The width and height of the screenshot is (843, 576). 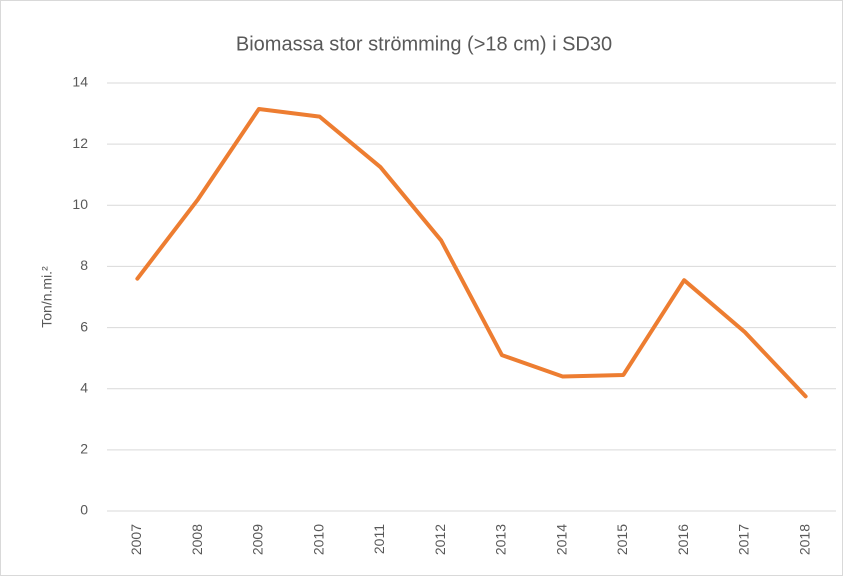 I want to click on y-tick-label: 12, so click(x=80, y=143).